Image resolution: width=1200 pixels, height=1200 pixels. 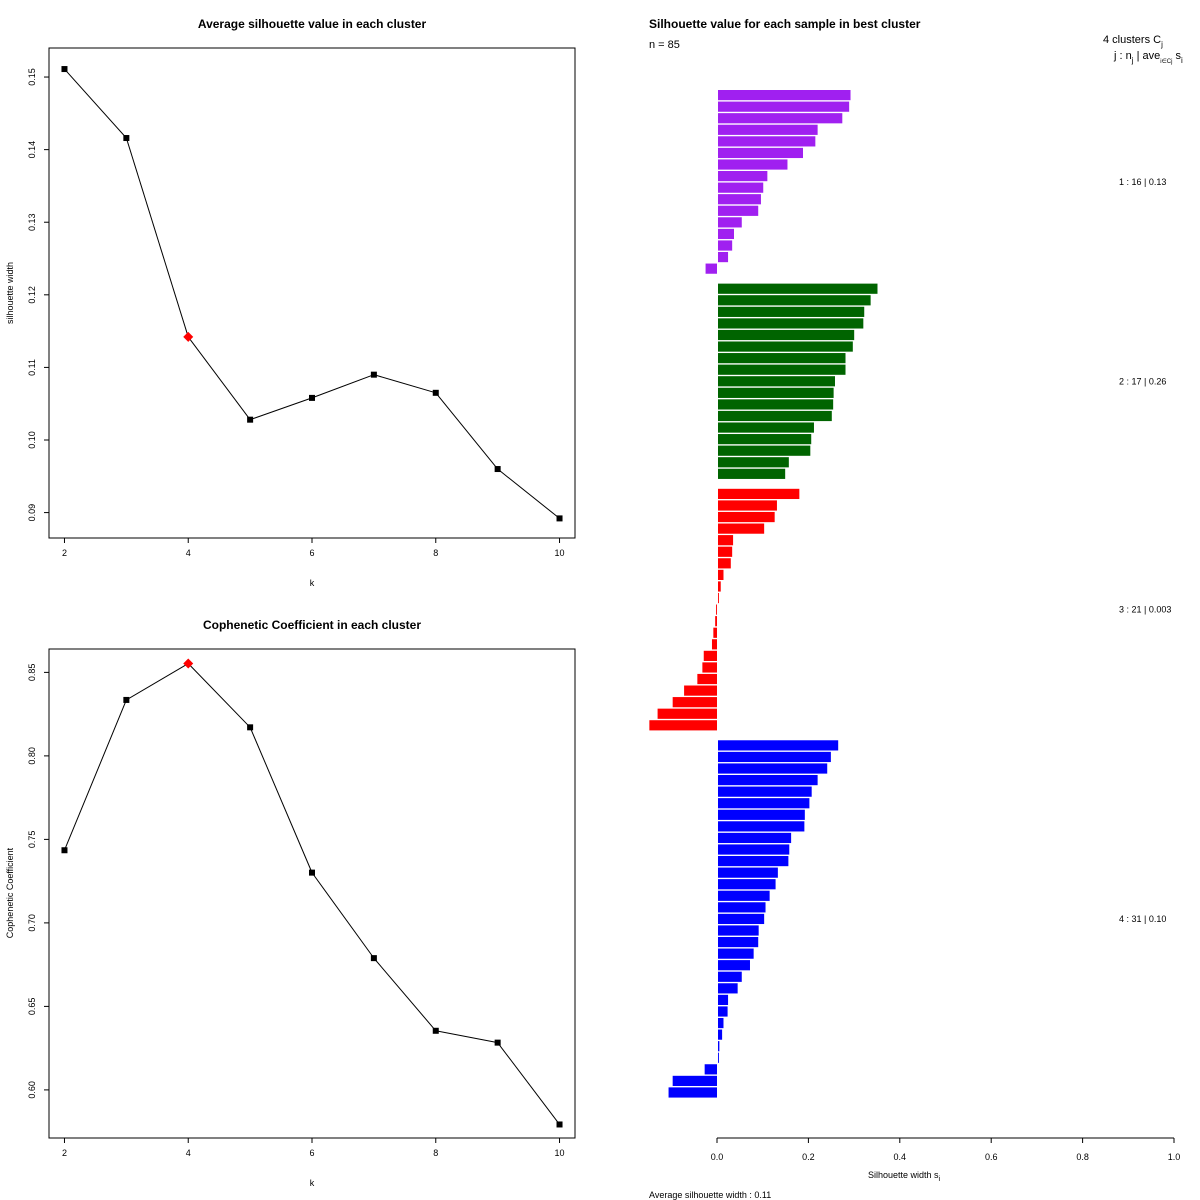 What do you see at coordinates (312, 1183) in the screenshot?
I see `cophenetic-x-axis-label: k` at bounding box center [312, 1183].